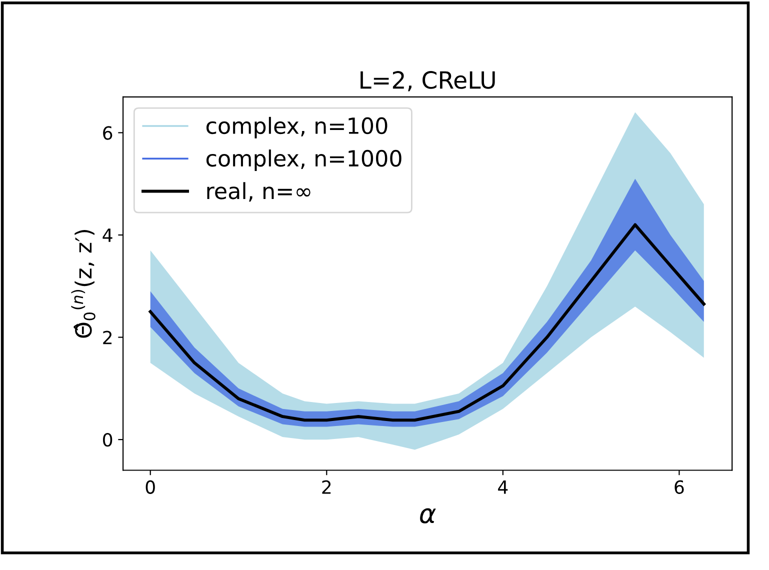  Describe the element at coordinates (428, 516) in the screenshot. I see `x-axis-title: α` at that location.